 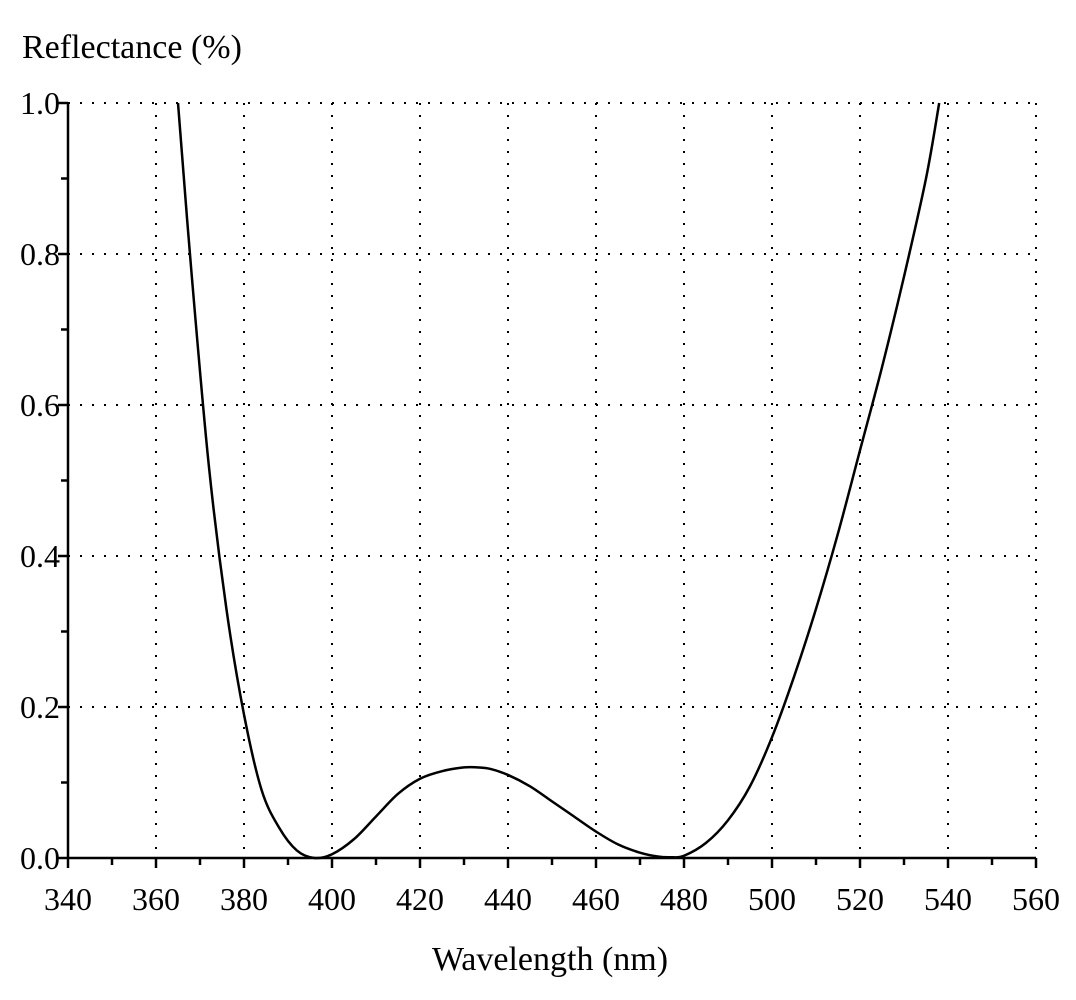 What do you see at coordinates (1036, 899) in the screenshot?
I see `x-tick-label: 560` at bounding box center [1036, 899].